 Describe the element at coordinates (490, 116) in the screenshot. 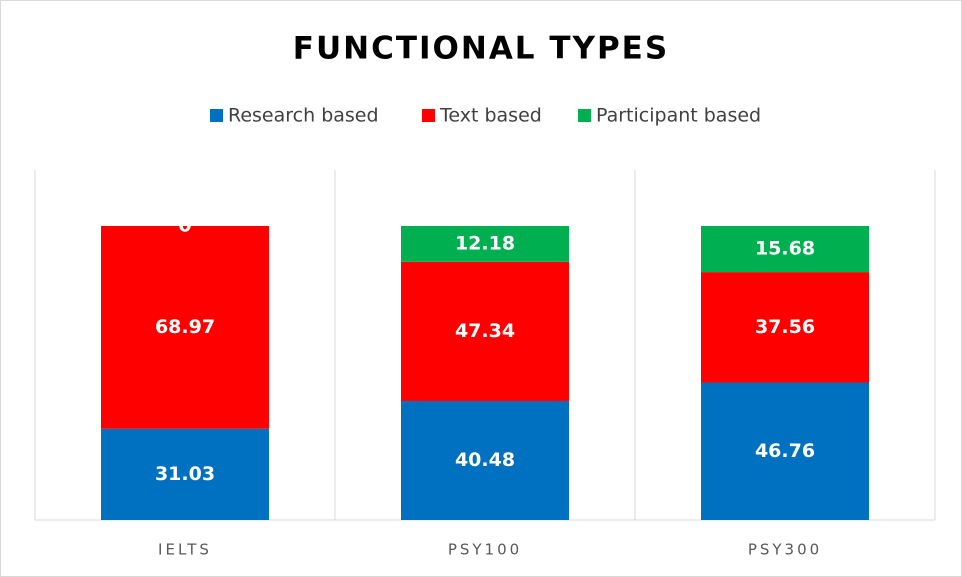

I see `legend-label: Text based` at that location.